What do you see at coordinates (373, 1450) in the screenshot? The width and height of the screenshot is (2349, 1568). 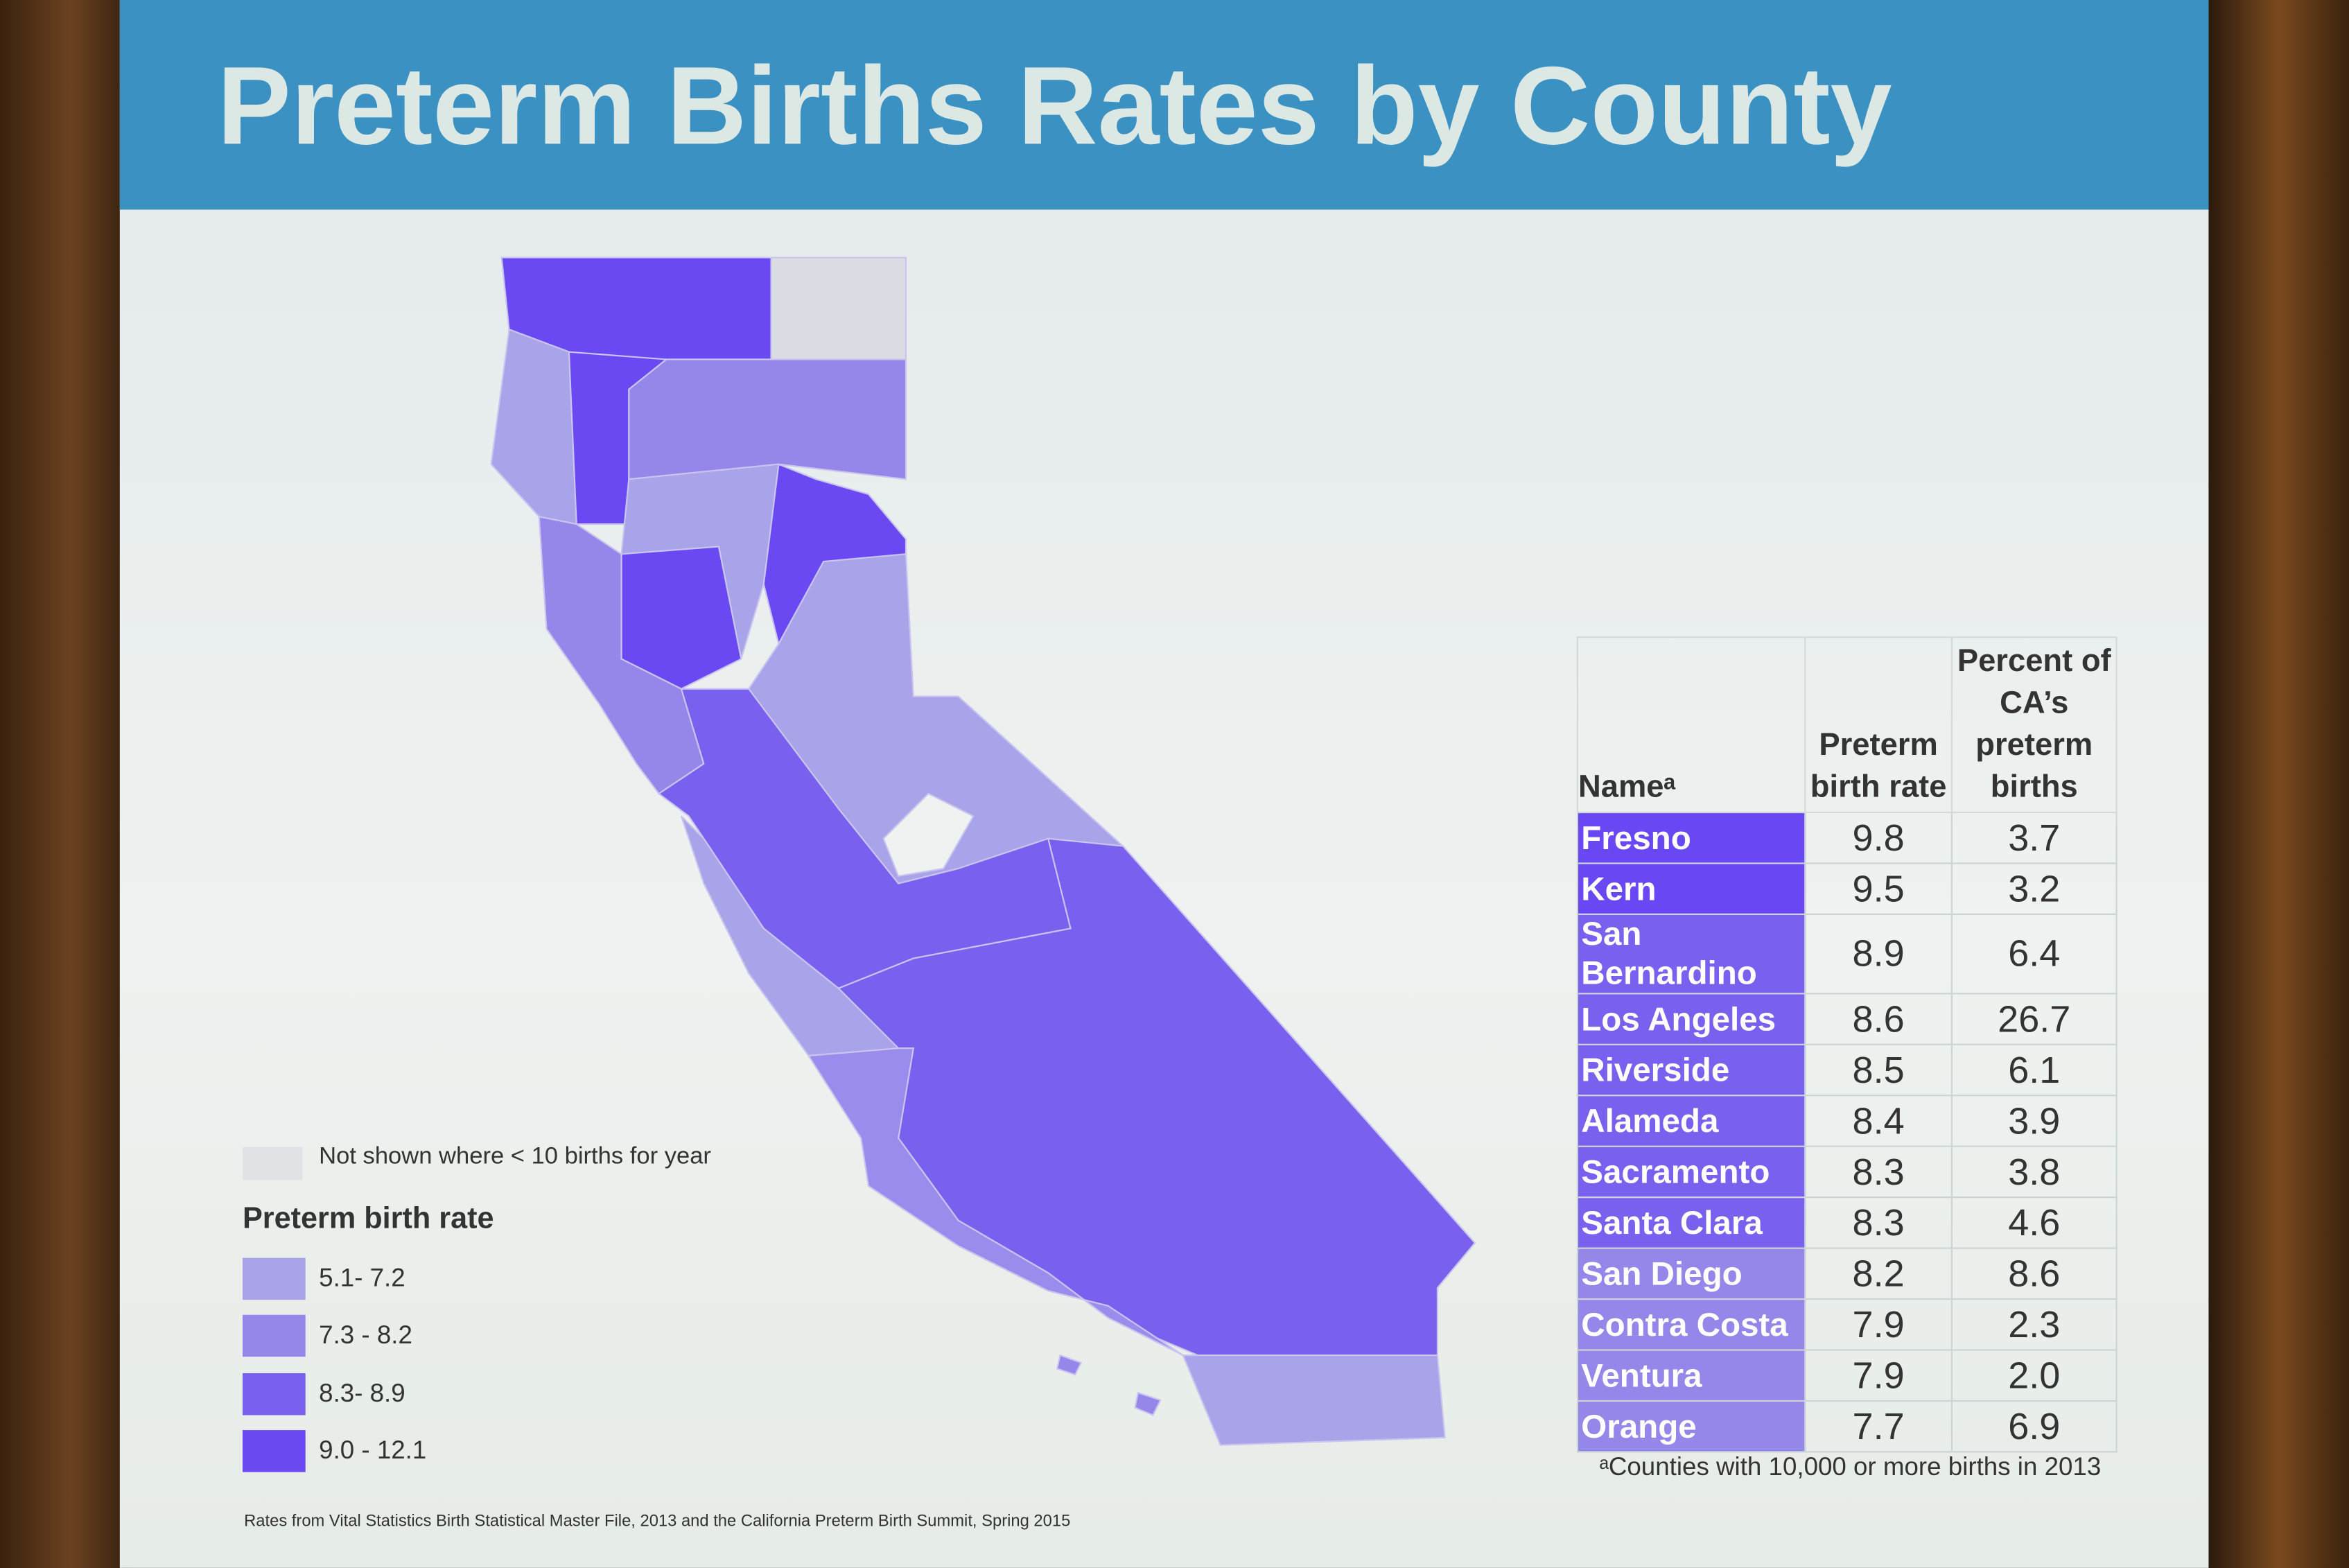 I see `legend-label: 9.0 - 12.1` at bounding box center [373, 1450].